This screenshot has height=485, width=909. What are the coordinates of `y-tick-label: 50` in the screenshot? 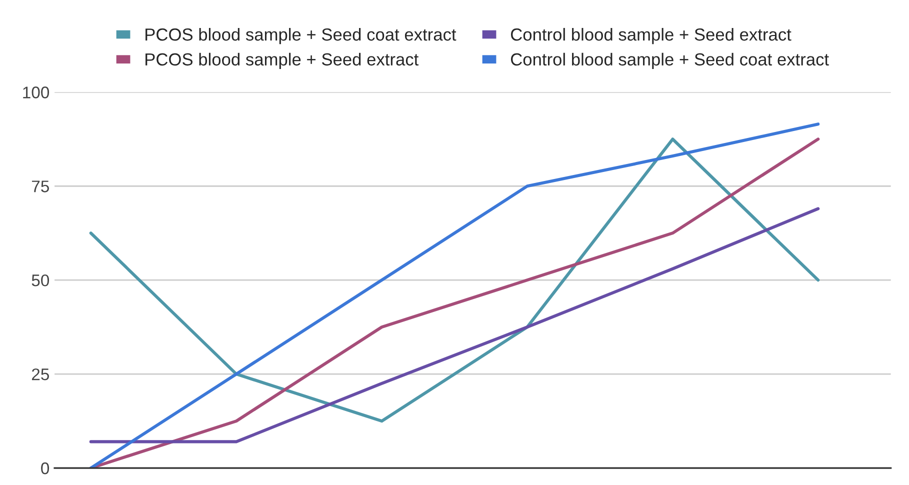 It's located at (41, 280).